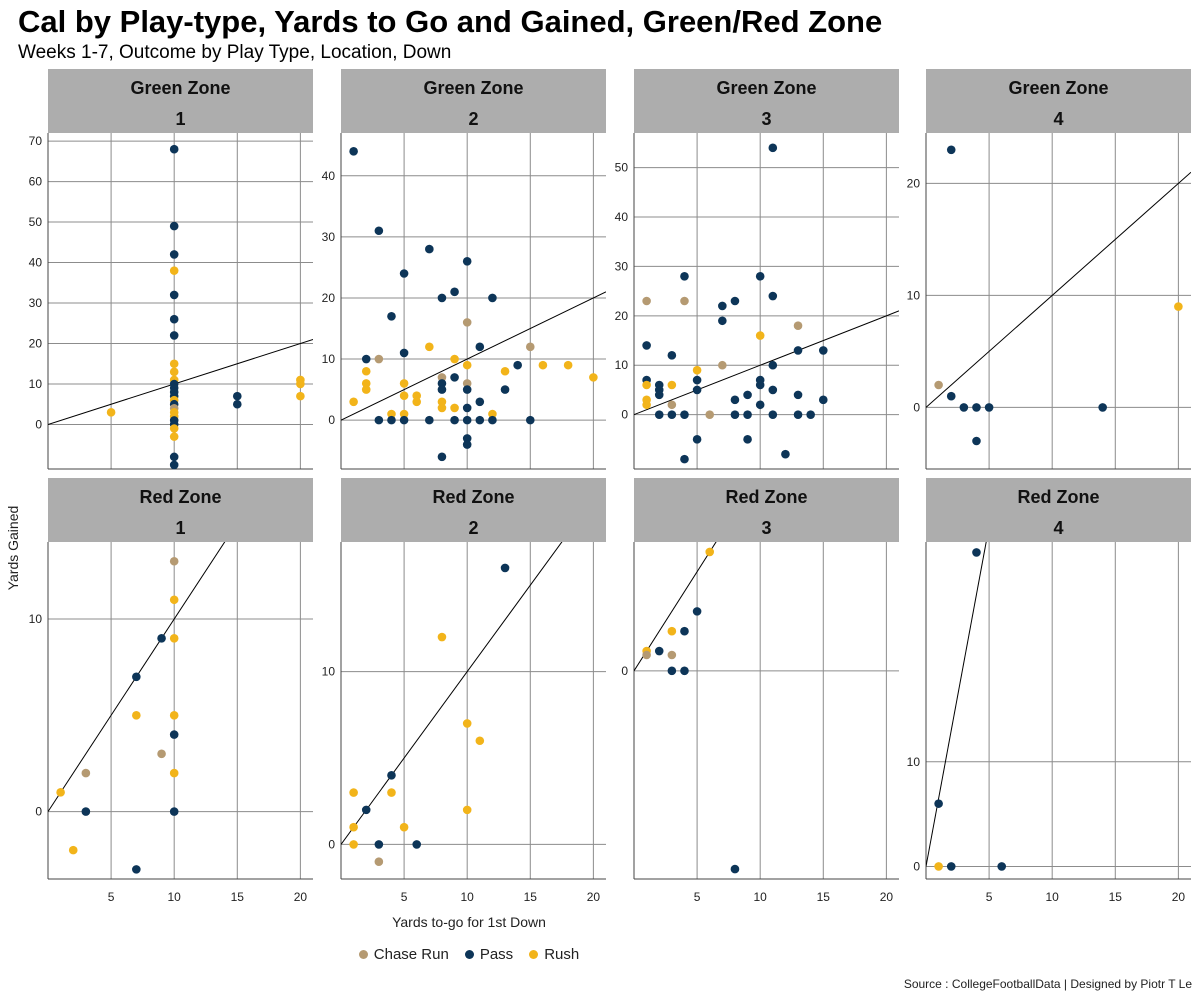  I want to click on panel-red-zone-2-ytick-10: 10, so click(329, 672).